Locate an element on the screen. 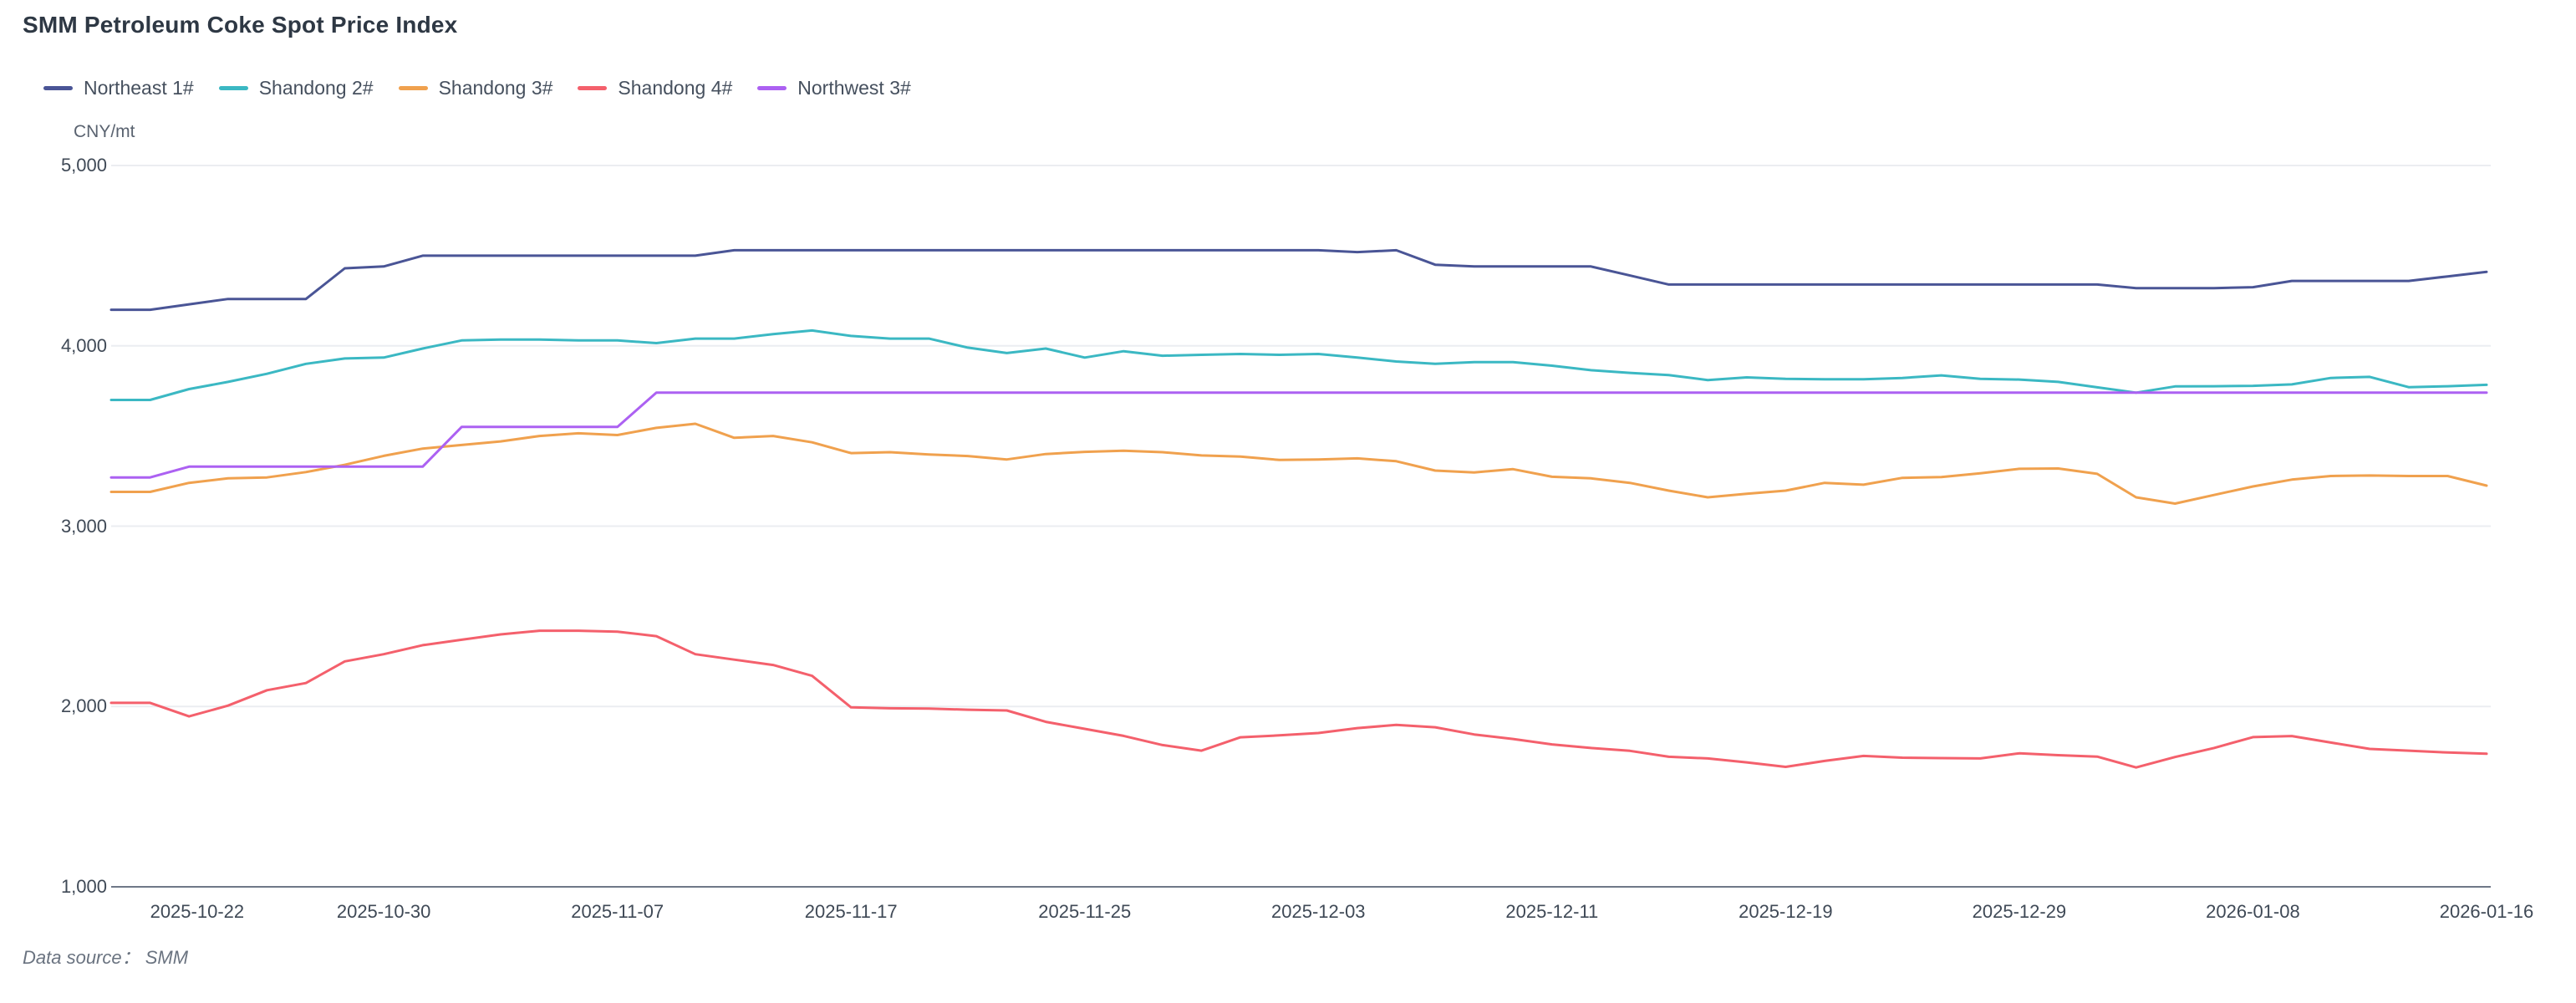 The image size is (2576, 1003). y-axis-label: 2,000 is located at coordinates (83, 706).